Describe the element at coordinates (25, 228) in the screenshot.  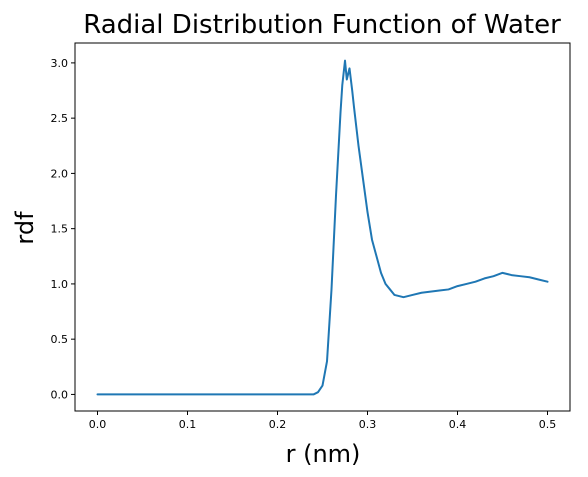
I see `y-axis-label: rdf` at that location.